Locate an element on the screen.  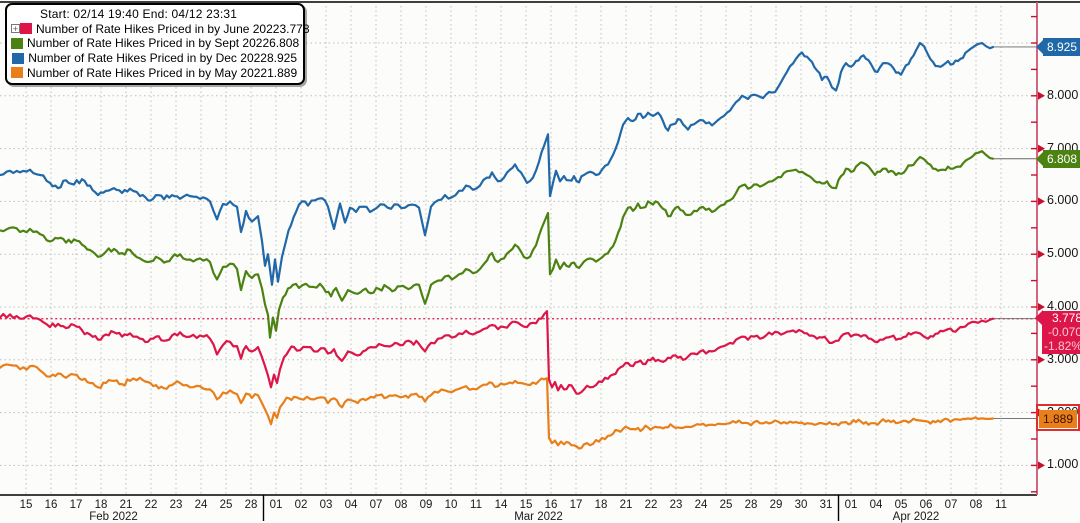
last-price-badge-sept-2022: 6.808 is located at coordinates (1058, 158).